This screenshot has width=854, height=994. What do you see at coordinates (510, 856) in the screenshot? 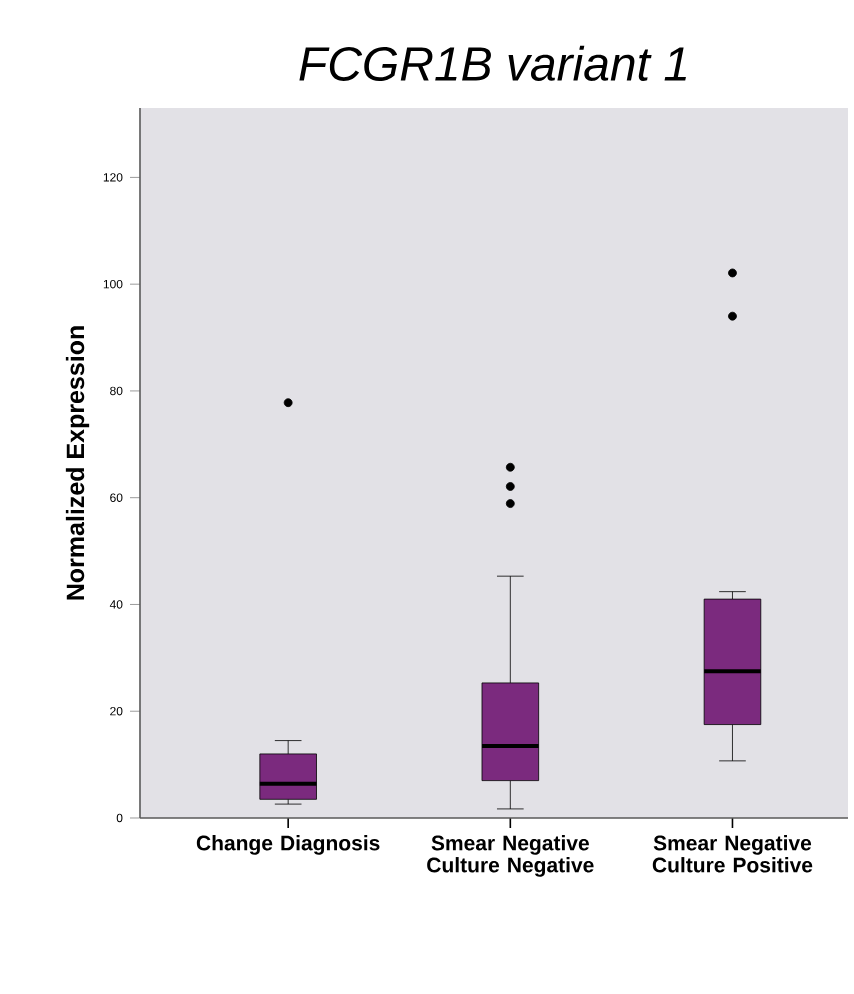
I see `x-tick-label: Smear Negative Culture Negative` at bounding box center [510, 856].